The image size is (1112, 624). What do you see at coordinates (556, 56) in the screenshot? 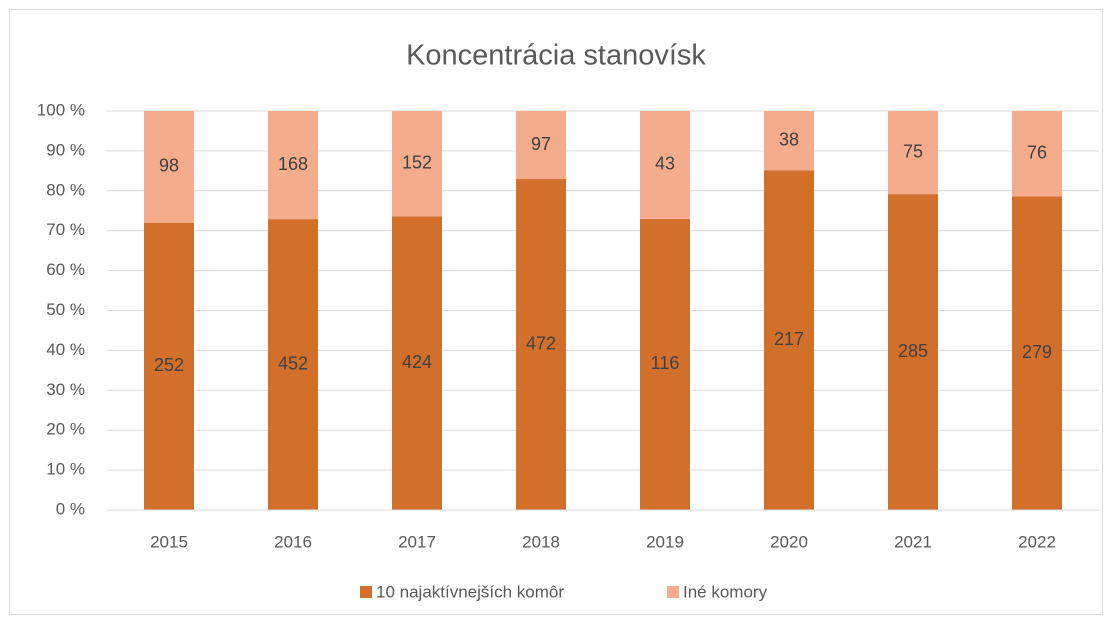
I see `chart-title: Koncentrácia stanovísk` at bounding box center [556, 56].